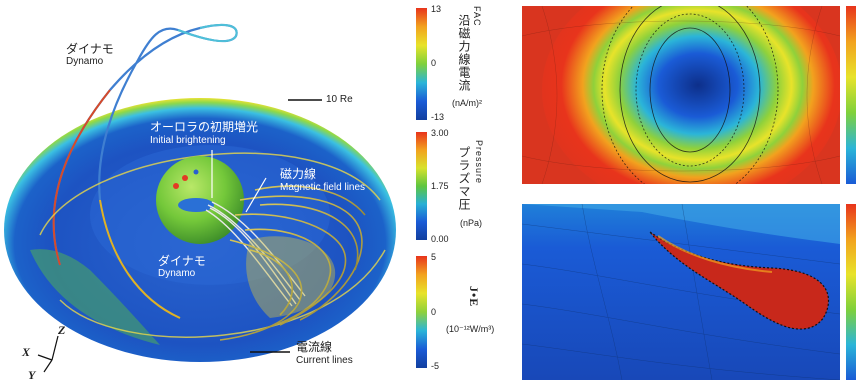 The height and width of the screenshot is (387, 856). I want to click on fac-title-ja: 沿磁力線電流, so click(464, 53).